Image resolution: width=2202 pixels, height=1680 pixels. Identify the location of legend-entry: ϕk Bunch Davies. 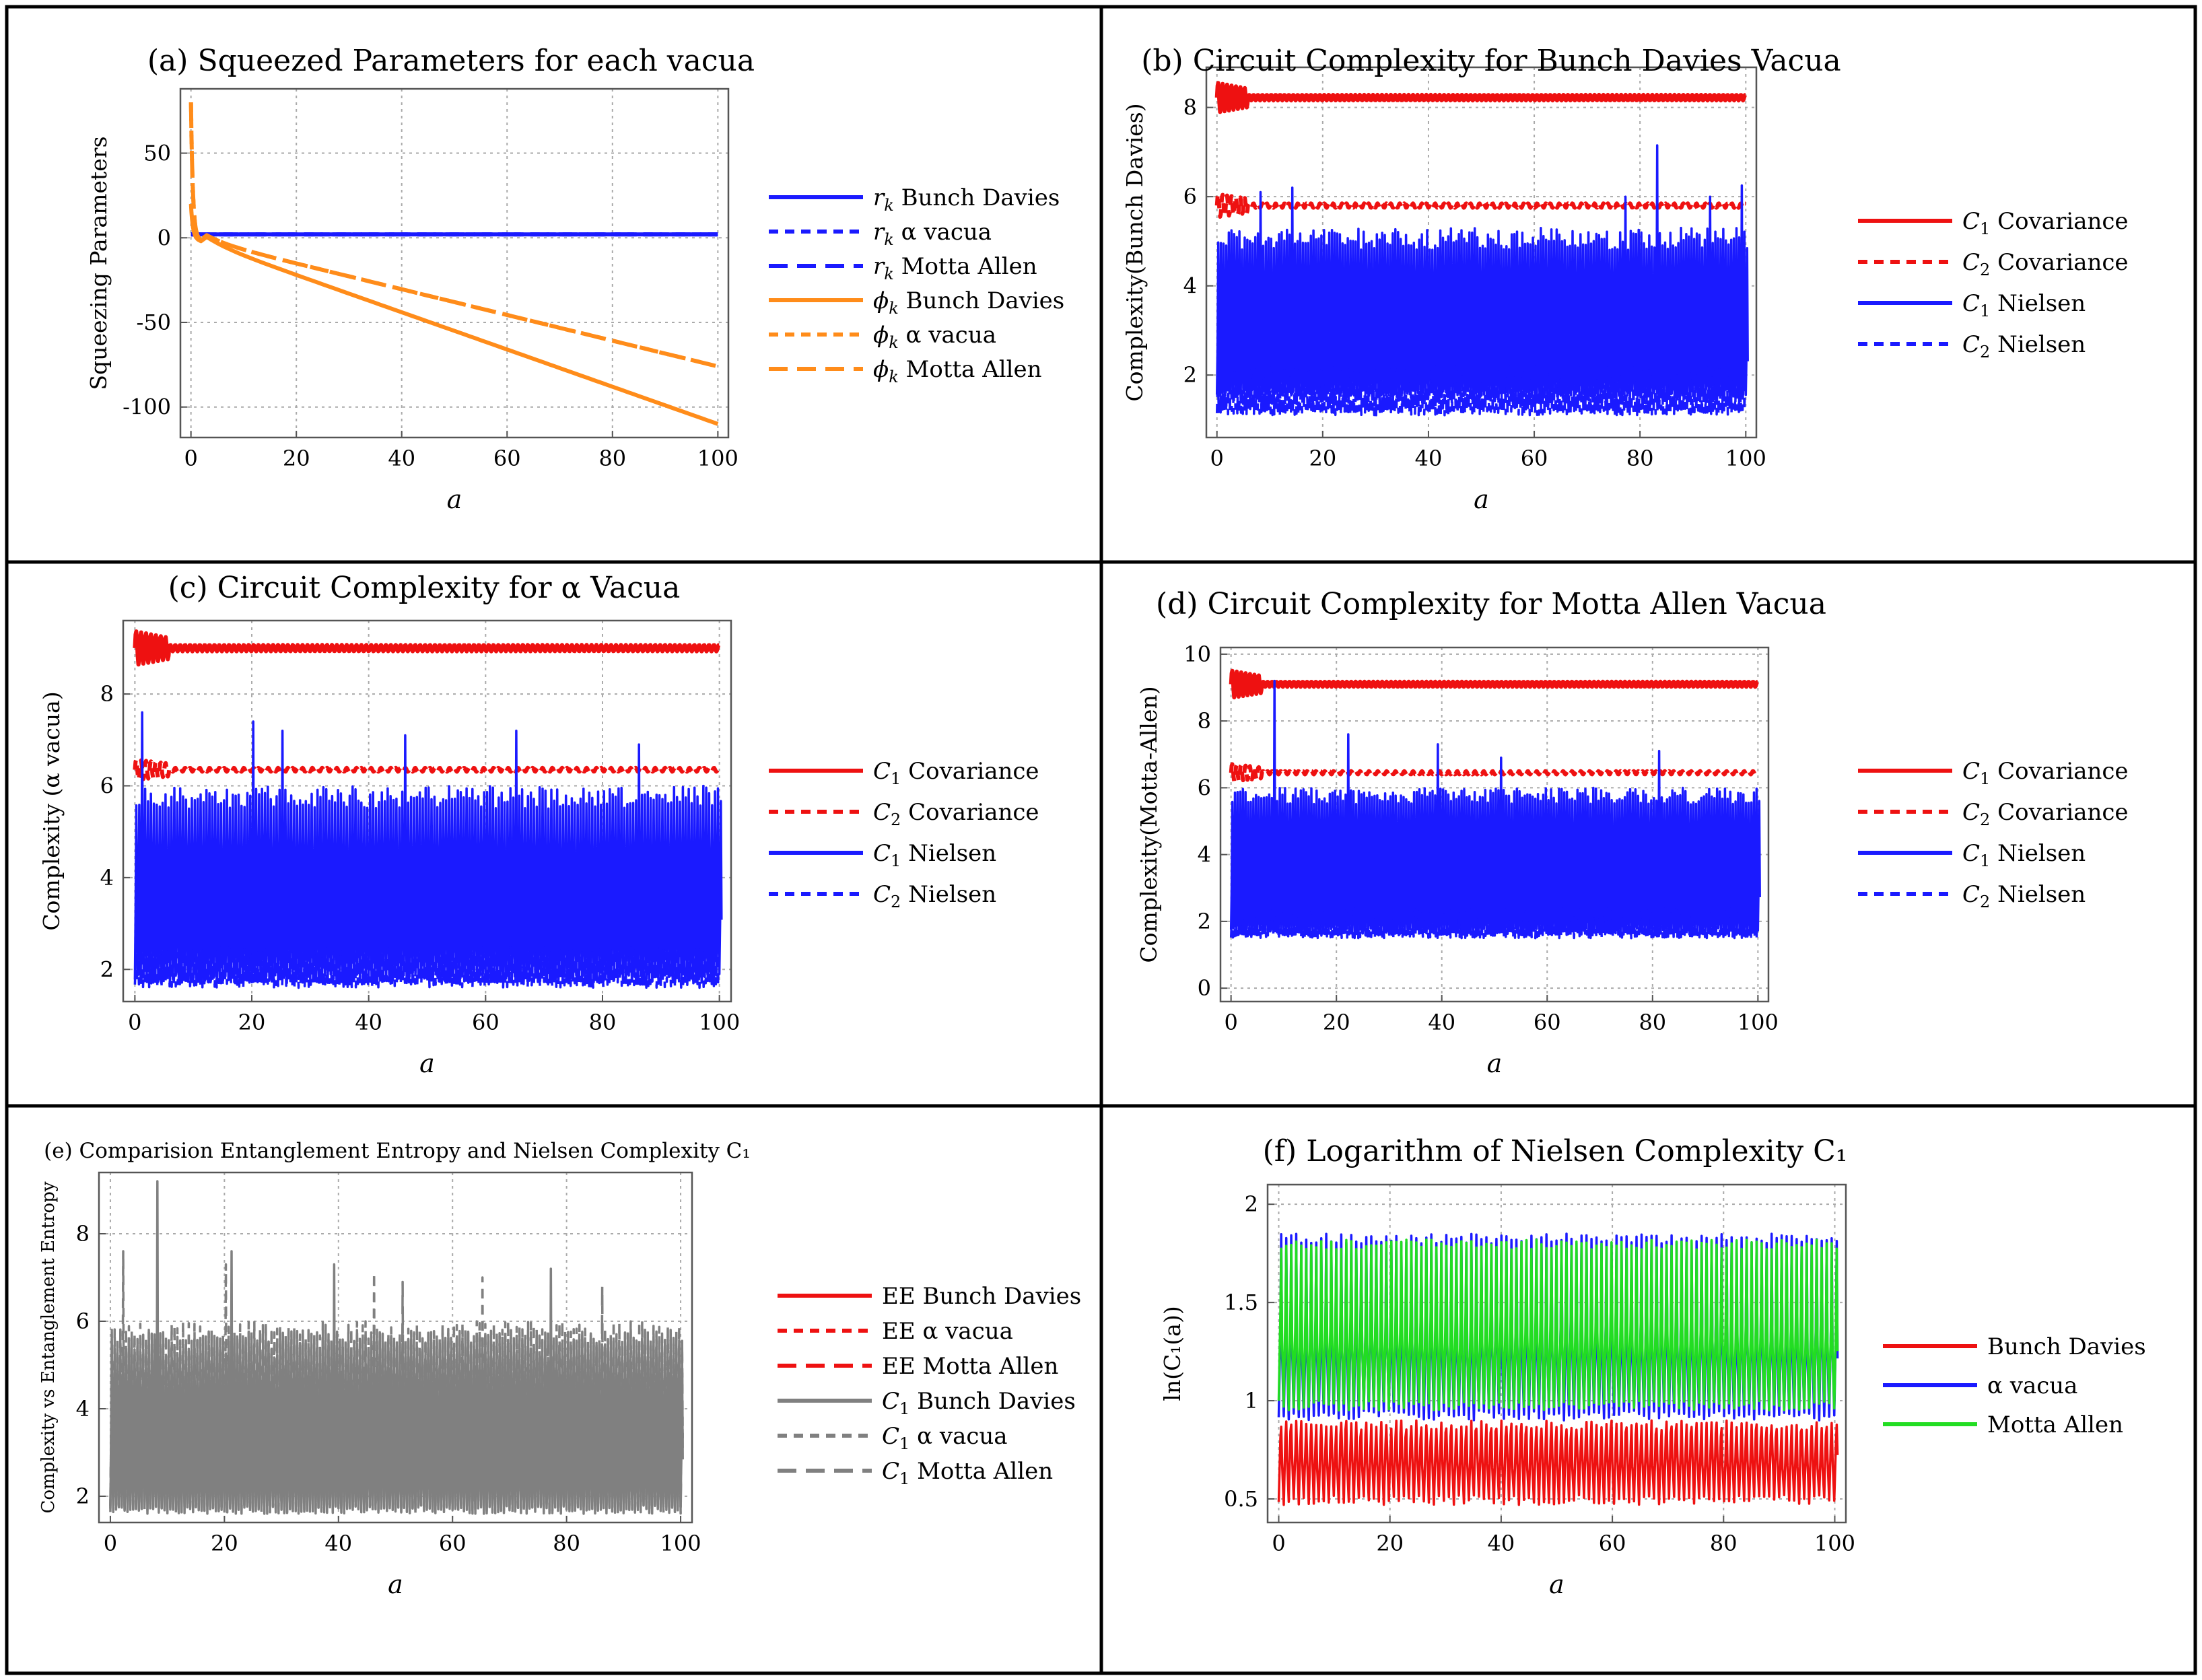
(968, 303).